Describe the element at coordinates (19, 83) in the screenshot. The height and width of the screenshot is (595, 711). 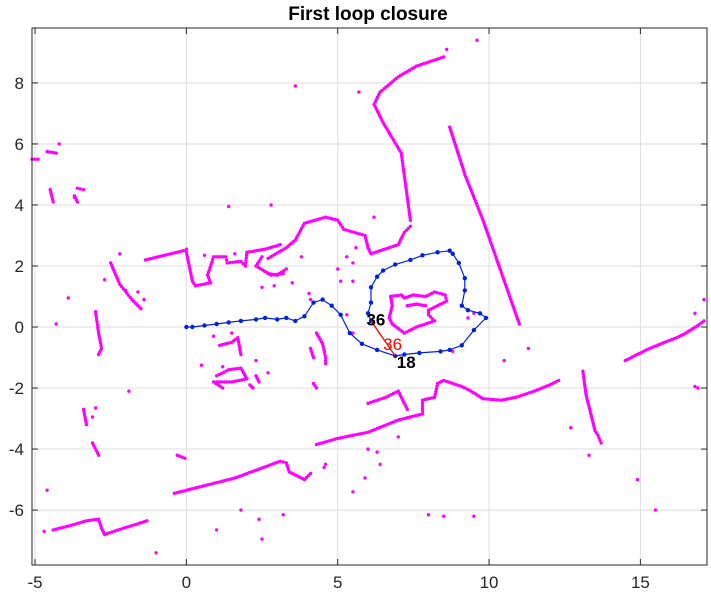
I see `y-tick-label: 8` at that location.